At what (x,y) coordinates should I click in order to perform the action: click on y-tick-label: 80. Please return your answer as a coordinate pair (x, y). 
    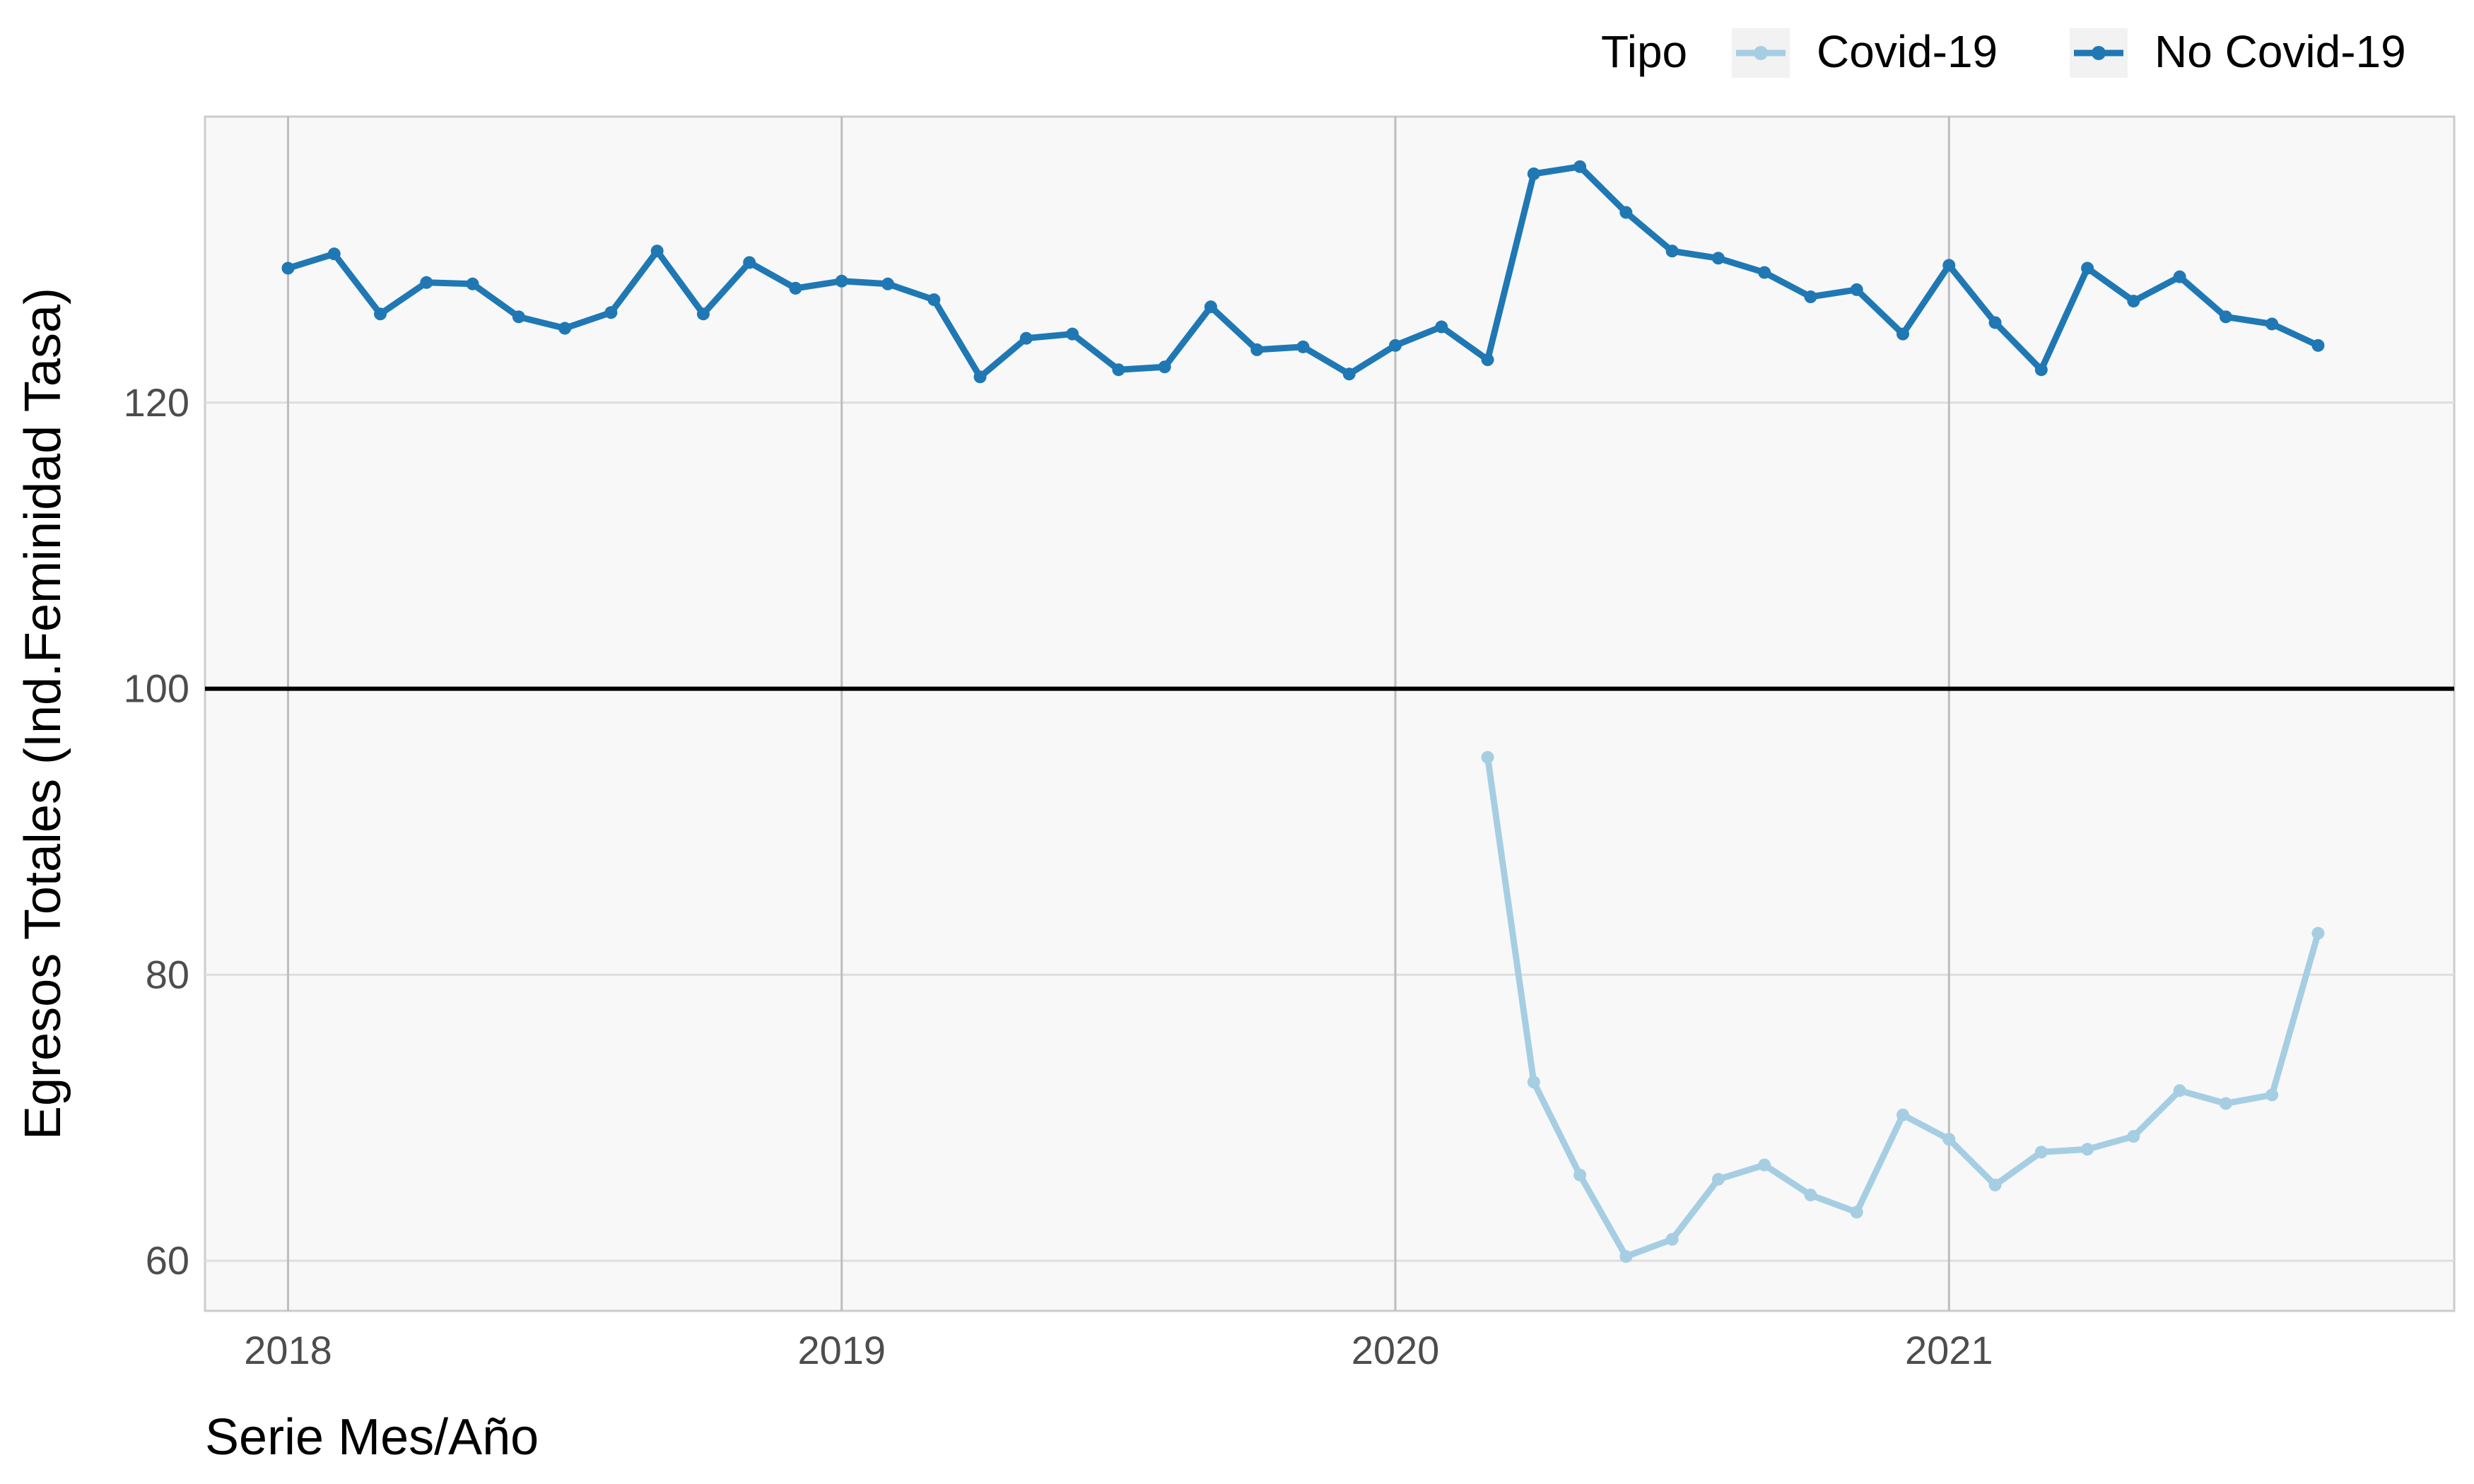
    Looking at the image, I should click on (167, 974).